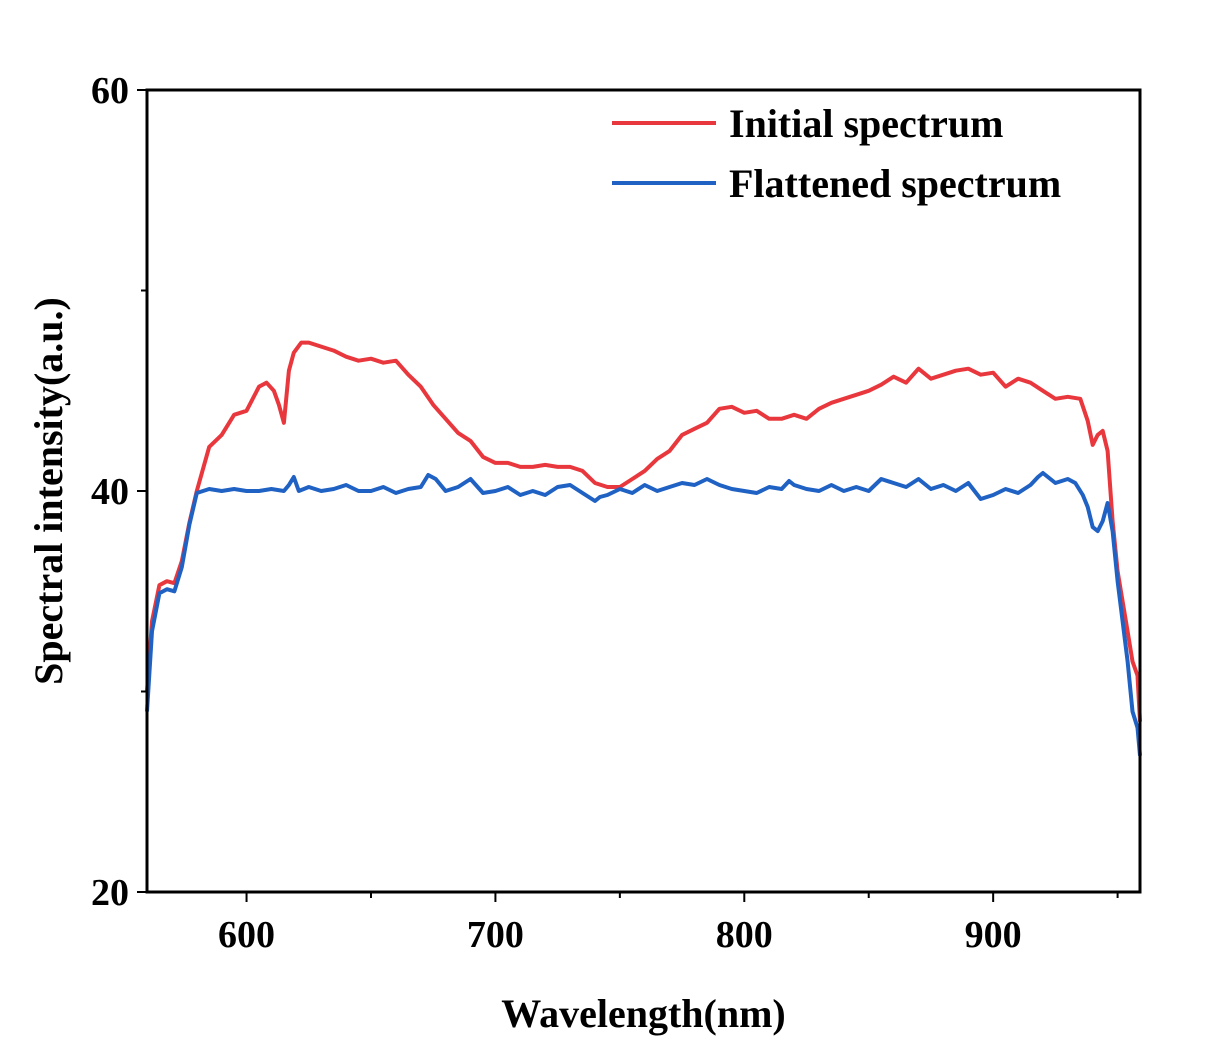 Image resolution: width=1205 pixels, height=1046 pixels. I want to click on legend-label-initial-spectrum: Initial spectrum, so click(866, 123).